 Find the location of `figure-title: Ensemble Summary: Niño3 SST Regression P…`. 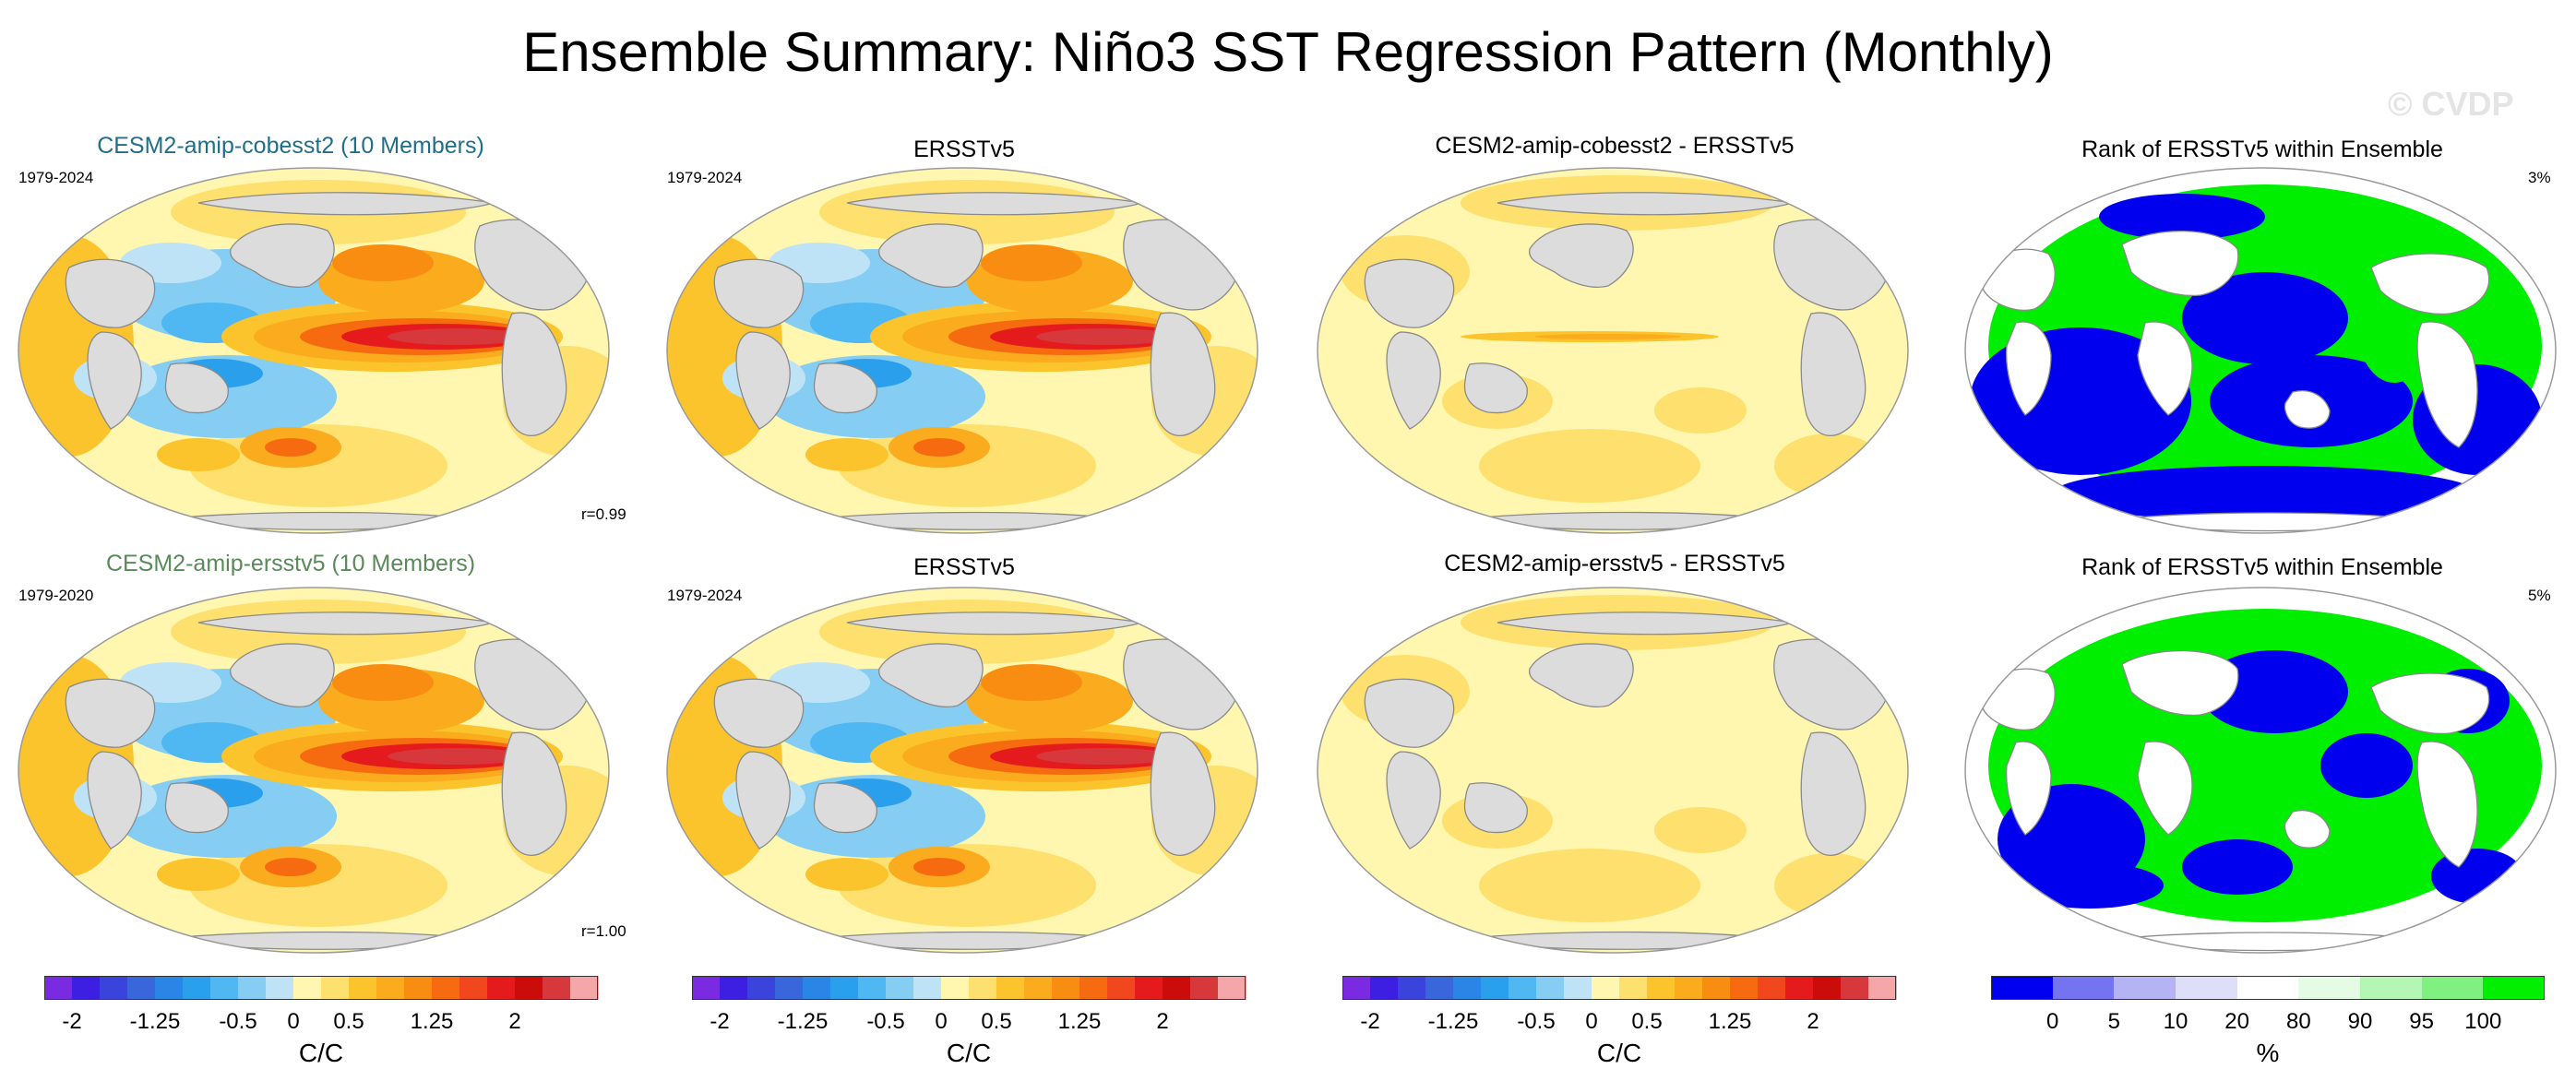

figure-title: Ensemble Summary: Niño3 SST Regression P… is located at coordinates (1288, 52).